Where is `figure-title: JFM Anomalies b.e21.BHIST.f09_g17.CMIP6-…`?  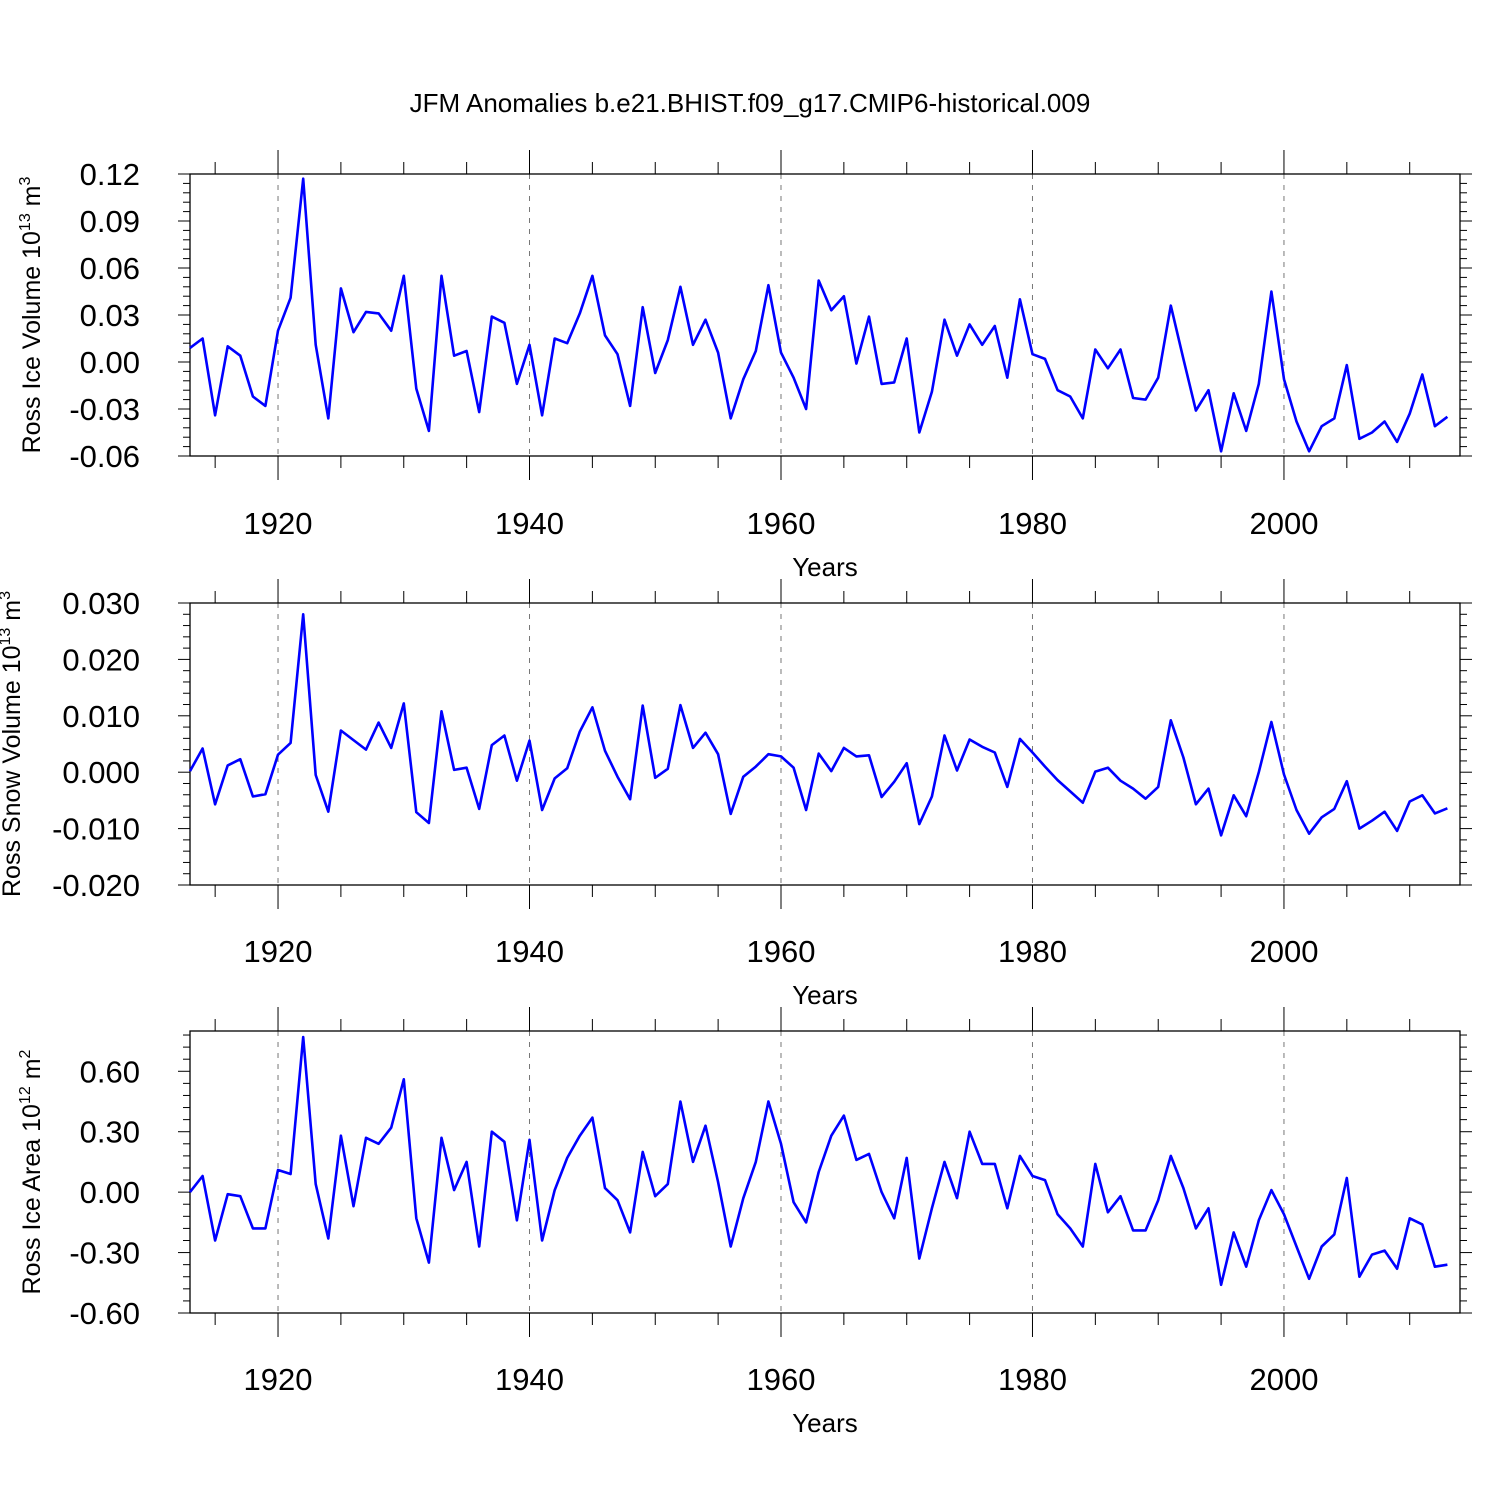 figure-title: JFM Anomalies b.e21.BHIST.f09_g17.CMIP6-… is located at coordinates (750, 103).